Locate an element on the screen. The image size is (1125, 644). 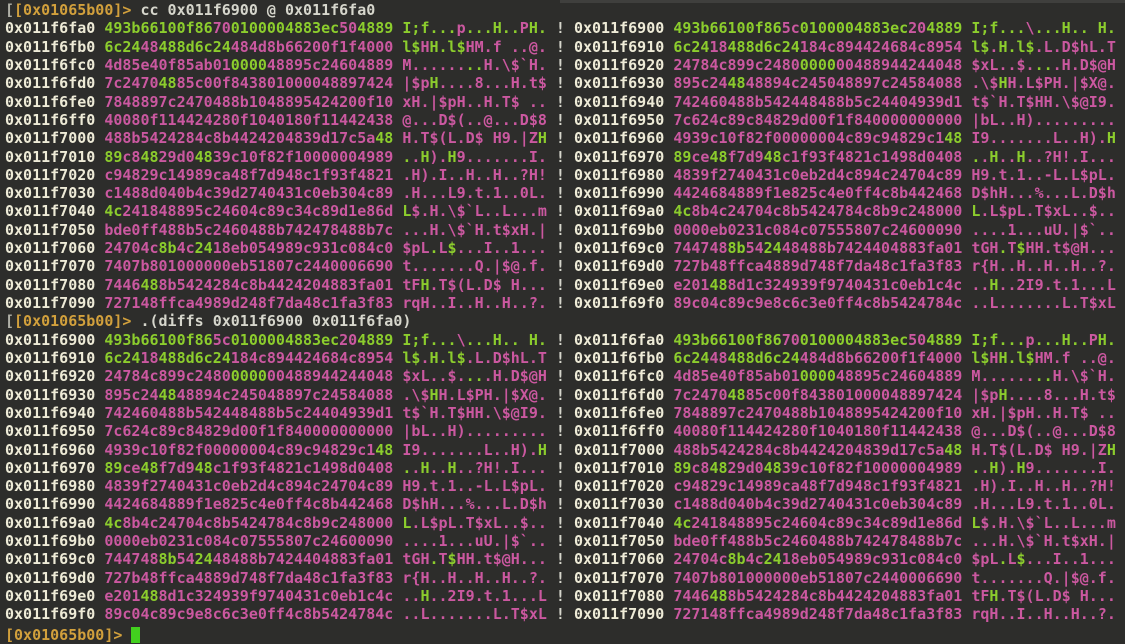
right-hex-bytes: 493b66100f865c0100004883ec204889 is located at coordinates (818, 28).